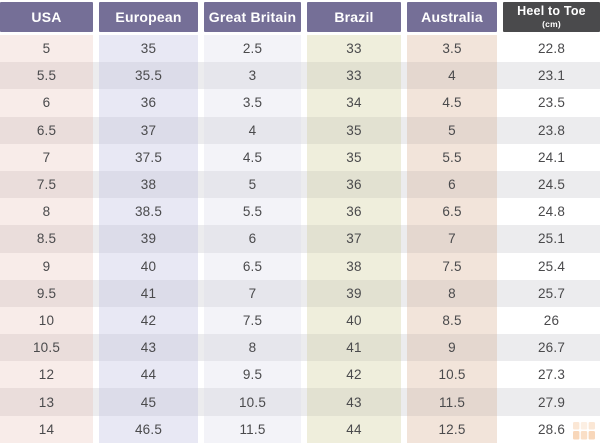 Image resolution: width=600 pixels, height=445 pixels. What do you see at coordinates (252, 348) in the screenshot?
I see `cell-great-britain: 8` at bounding box center [252, 348].